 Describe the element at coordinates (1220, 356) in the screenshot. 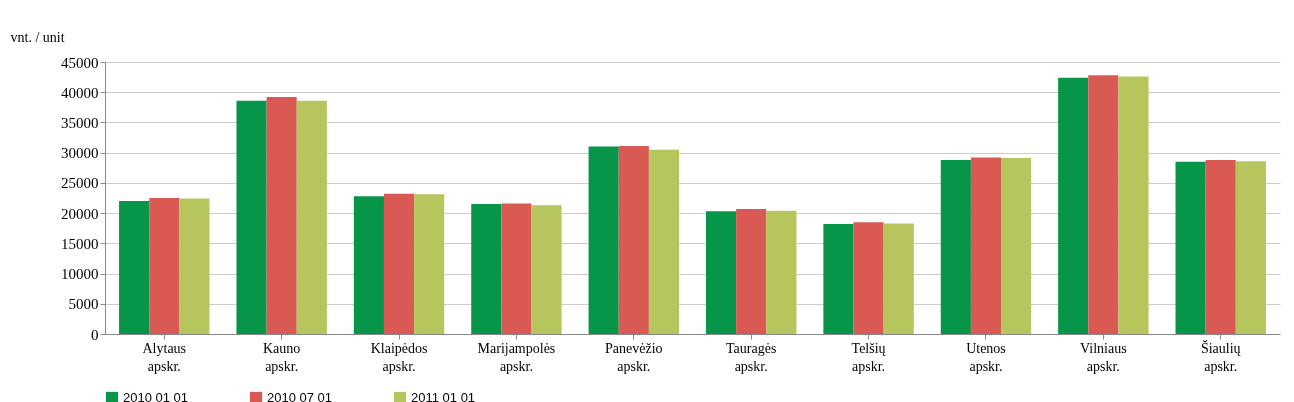

I see `x-tick-label: Šiaulių apskr.` at that location.